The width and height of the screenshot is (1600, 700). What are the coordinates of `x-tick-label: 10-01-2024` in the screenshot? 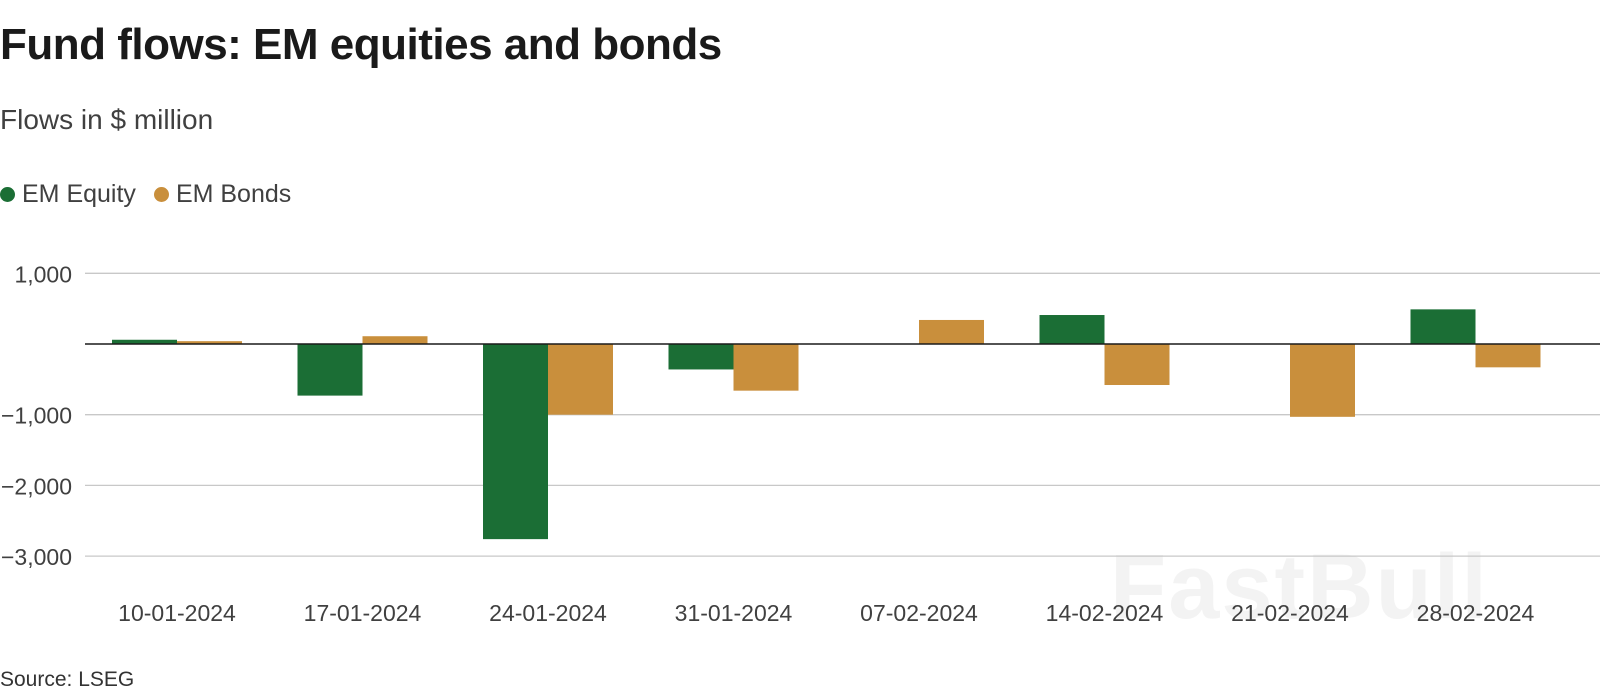 It's located at (177, 613).